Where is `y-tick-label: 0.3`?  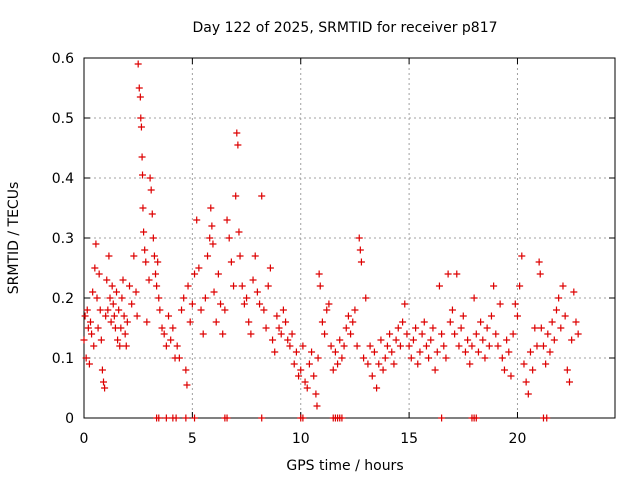
y-tick-label: 0.3 is located at coordinates (63, 239).